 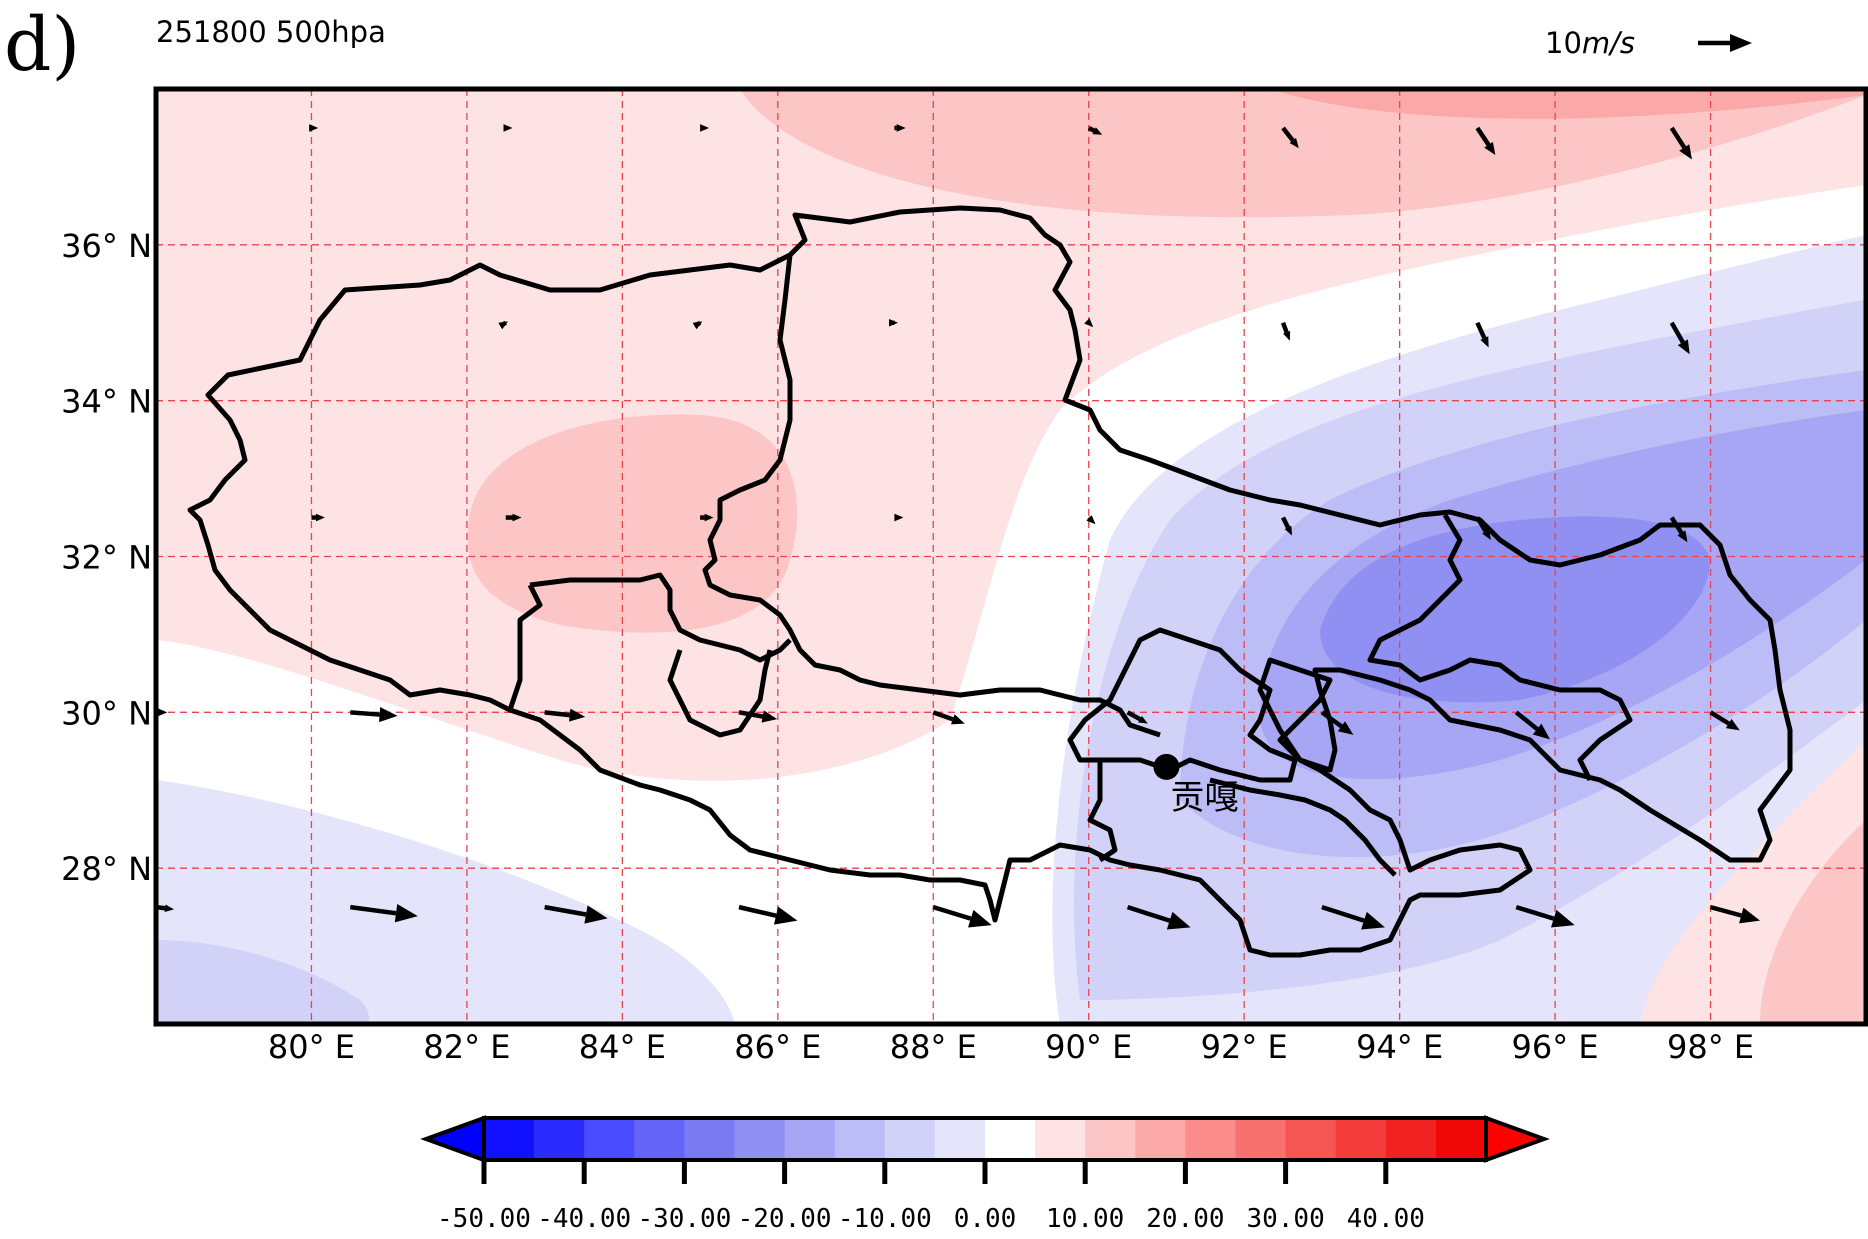 I want to click on colorbar-max-extend-icon, so click(x=1517, y=1139).